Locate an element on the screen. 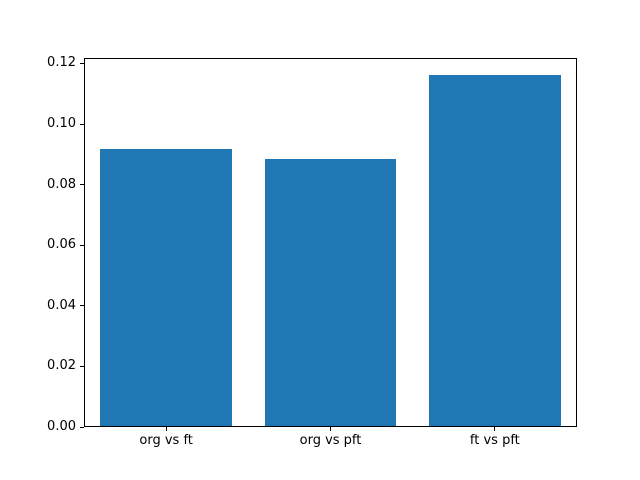 This screenshot has height=480, width=640. y-axis-tick-label: 0.04 is located at coordinates (61, 305).